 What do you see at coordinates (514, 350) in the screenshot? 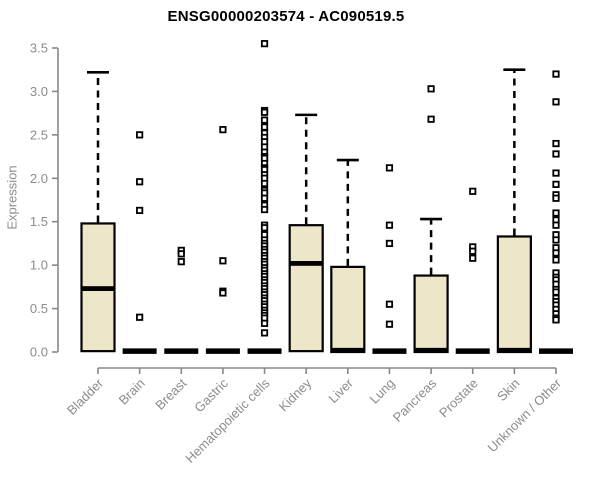
I see `median-skin` at bounding box center [514, 350].